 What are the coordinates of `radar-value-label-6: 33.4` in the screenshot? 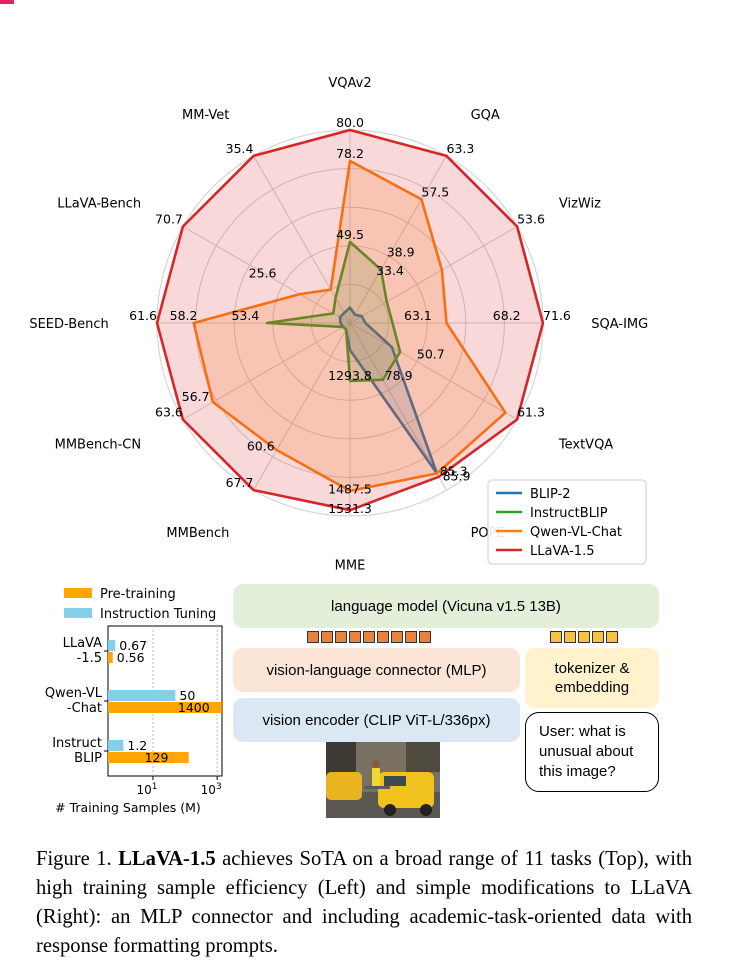 It's located at (390, 270).